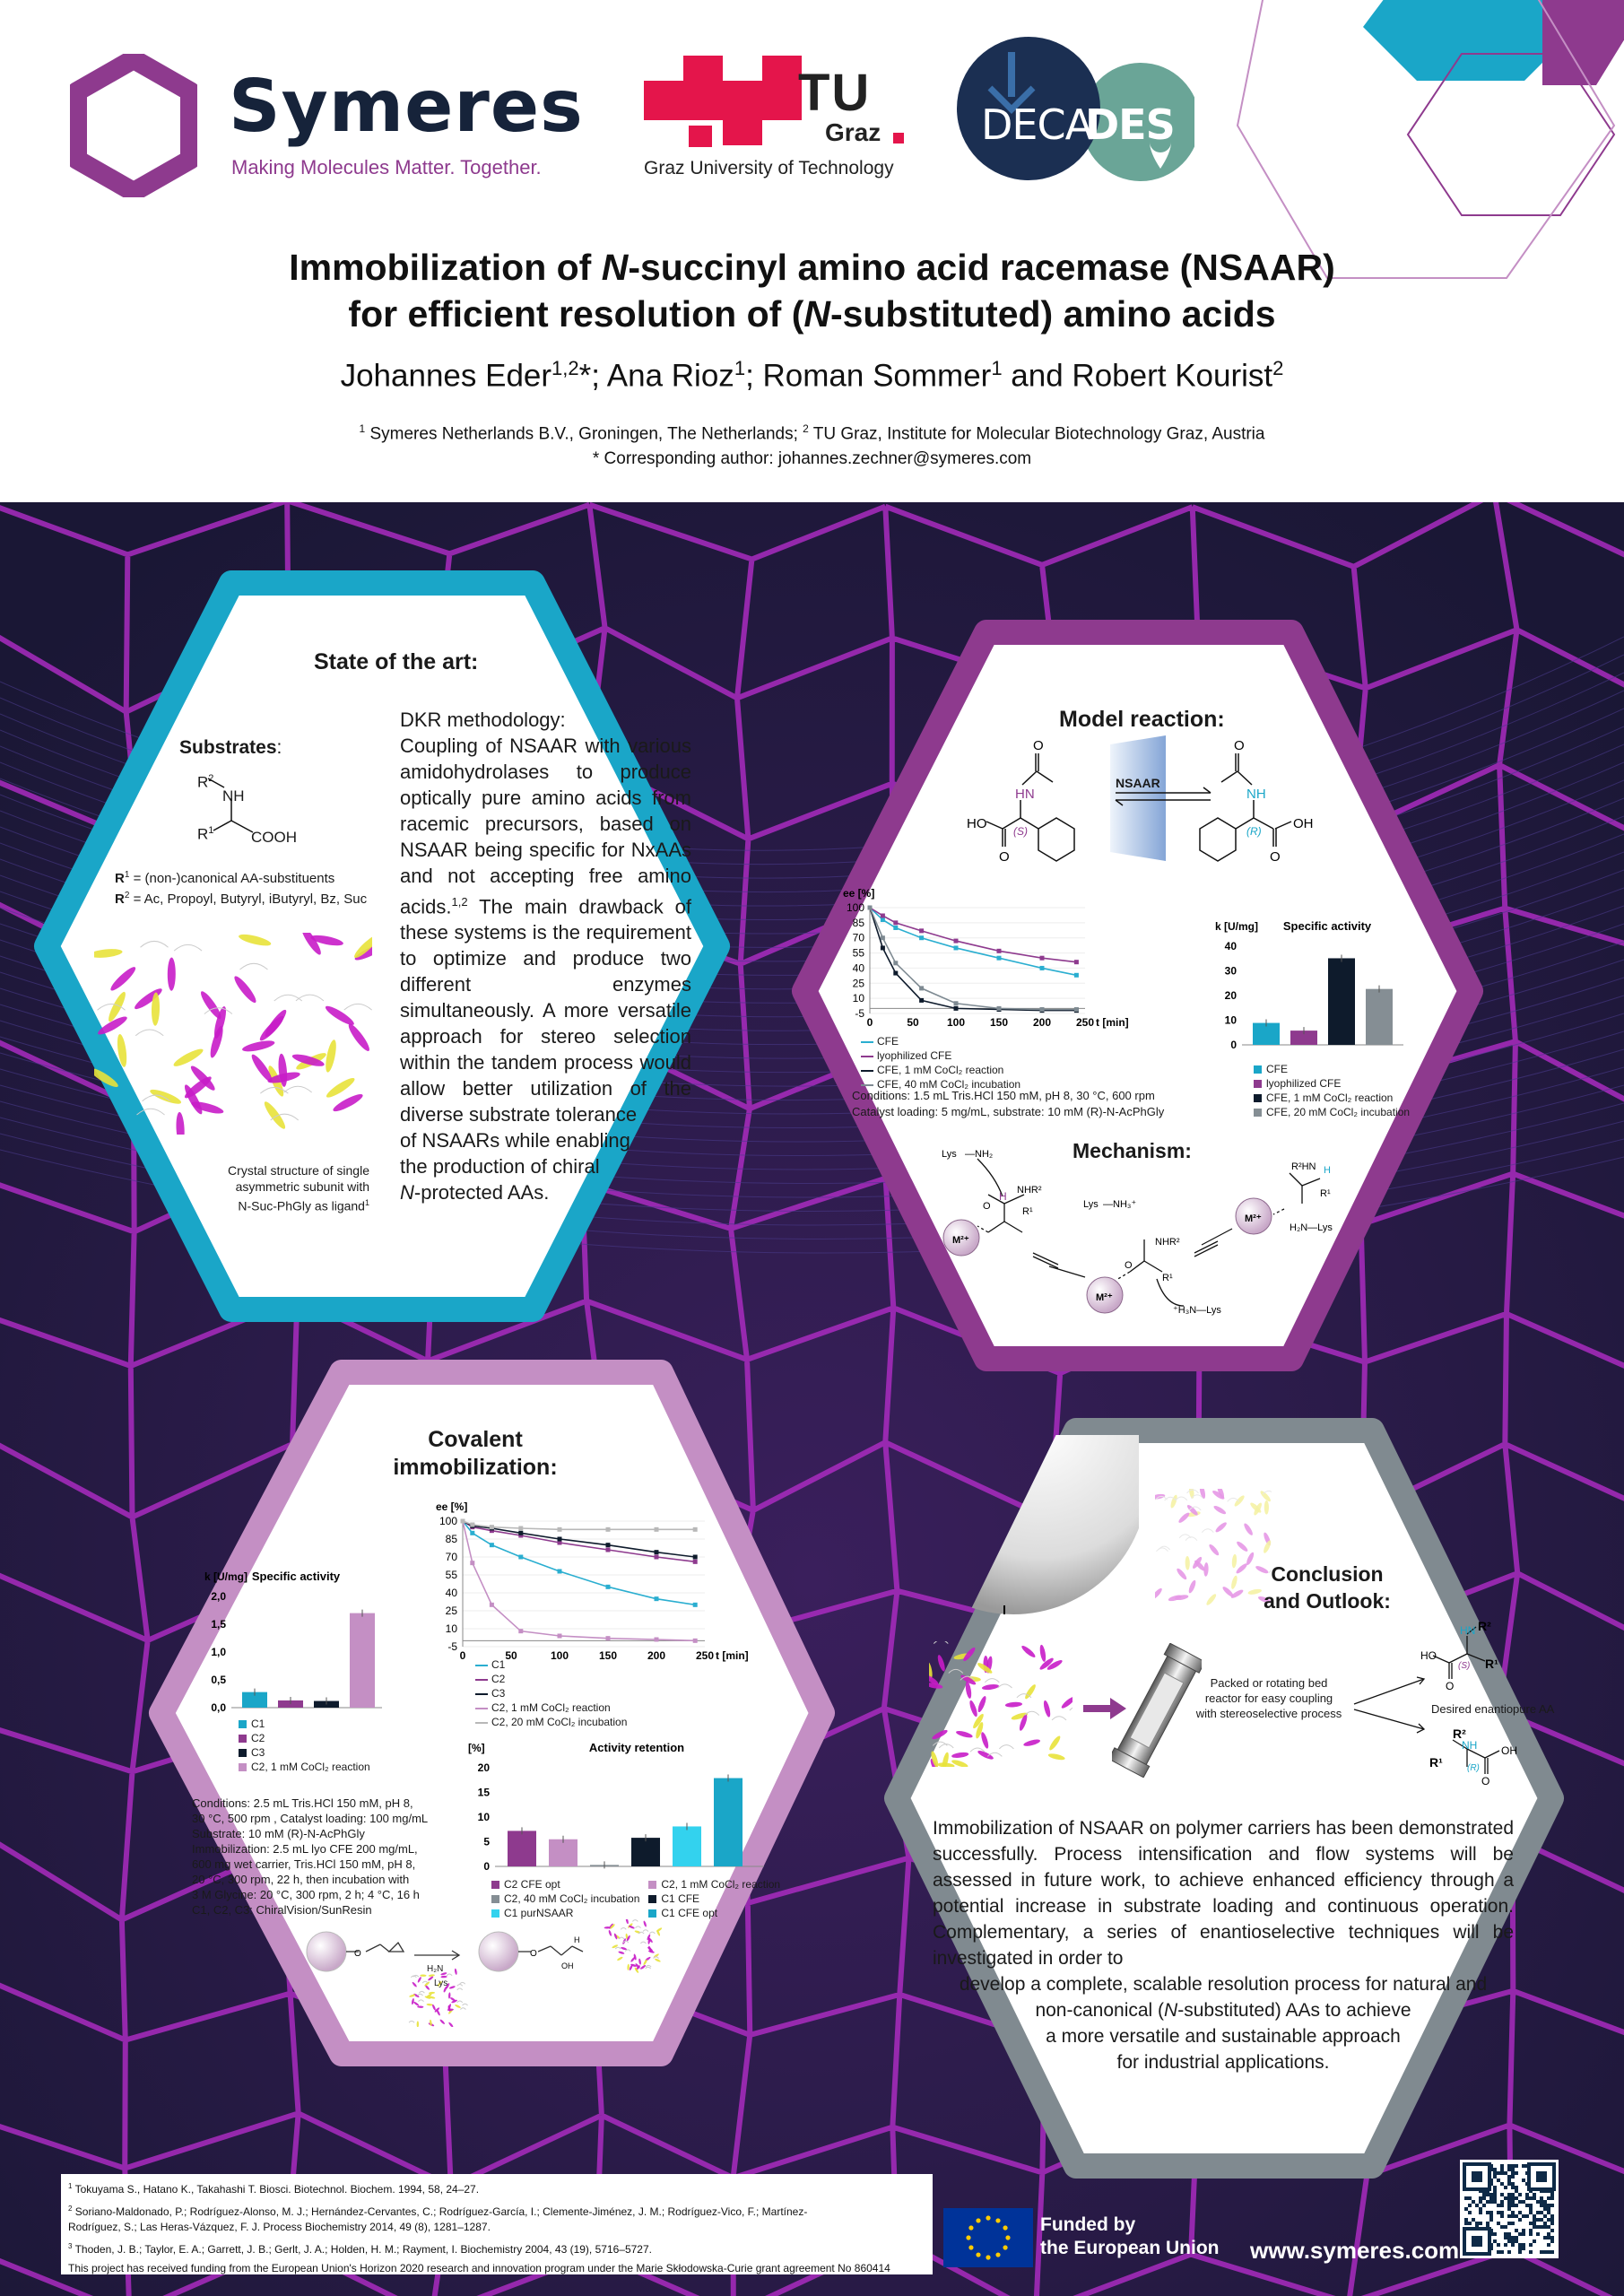  What do you see at coordinates (1104, 1297) in the screenshot?
I see `svg-text: M²⁺` at bounding box center [1104, 1297].